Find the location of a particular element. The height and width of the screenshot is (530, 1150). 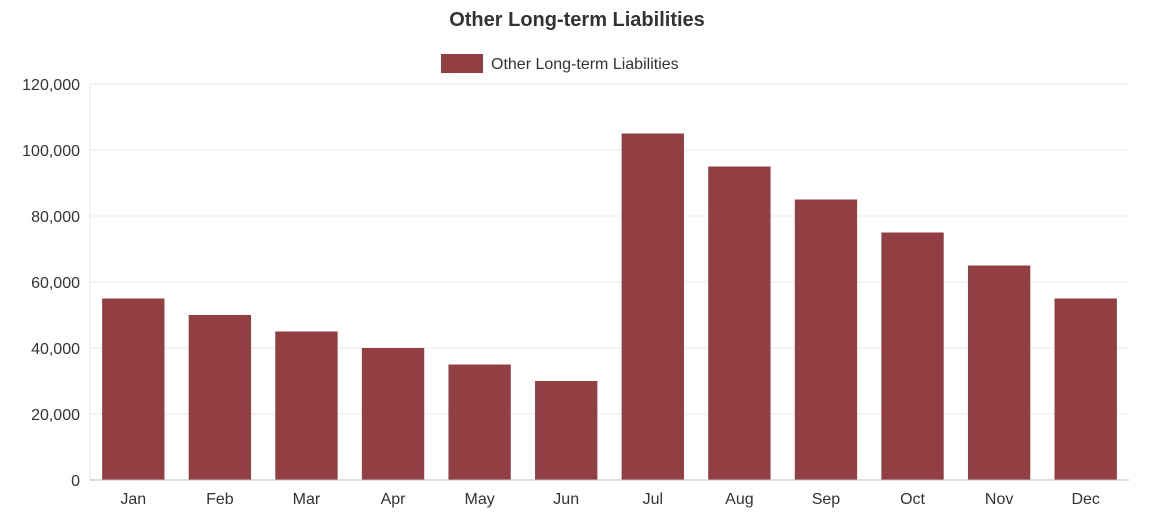

bar-mar is located at coordinates (306, 406).